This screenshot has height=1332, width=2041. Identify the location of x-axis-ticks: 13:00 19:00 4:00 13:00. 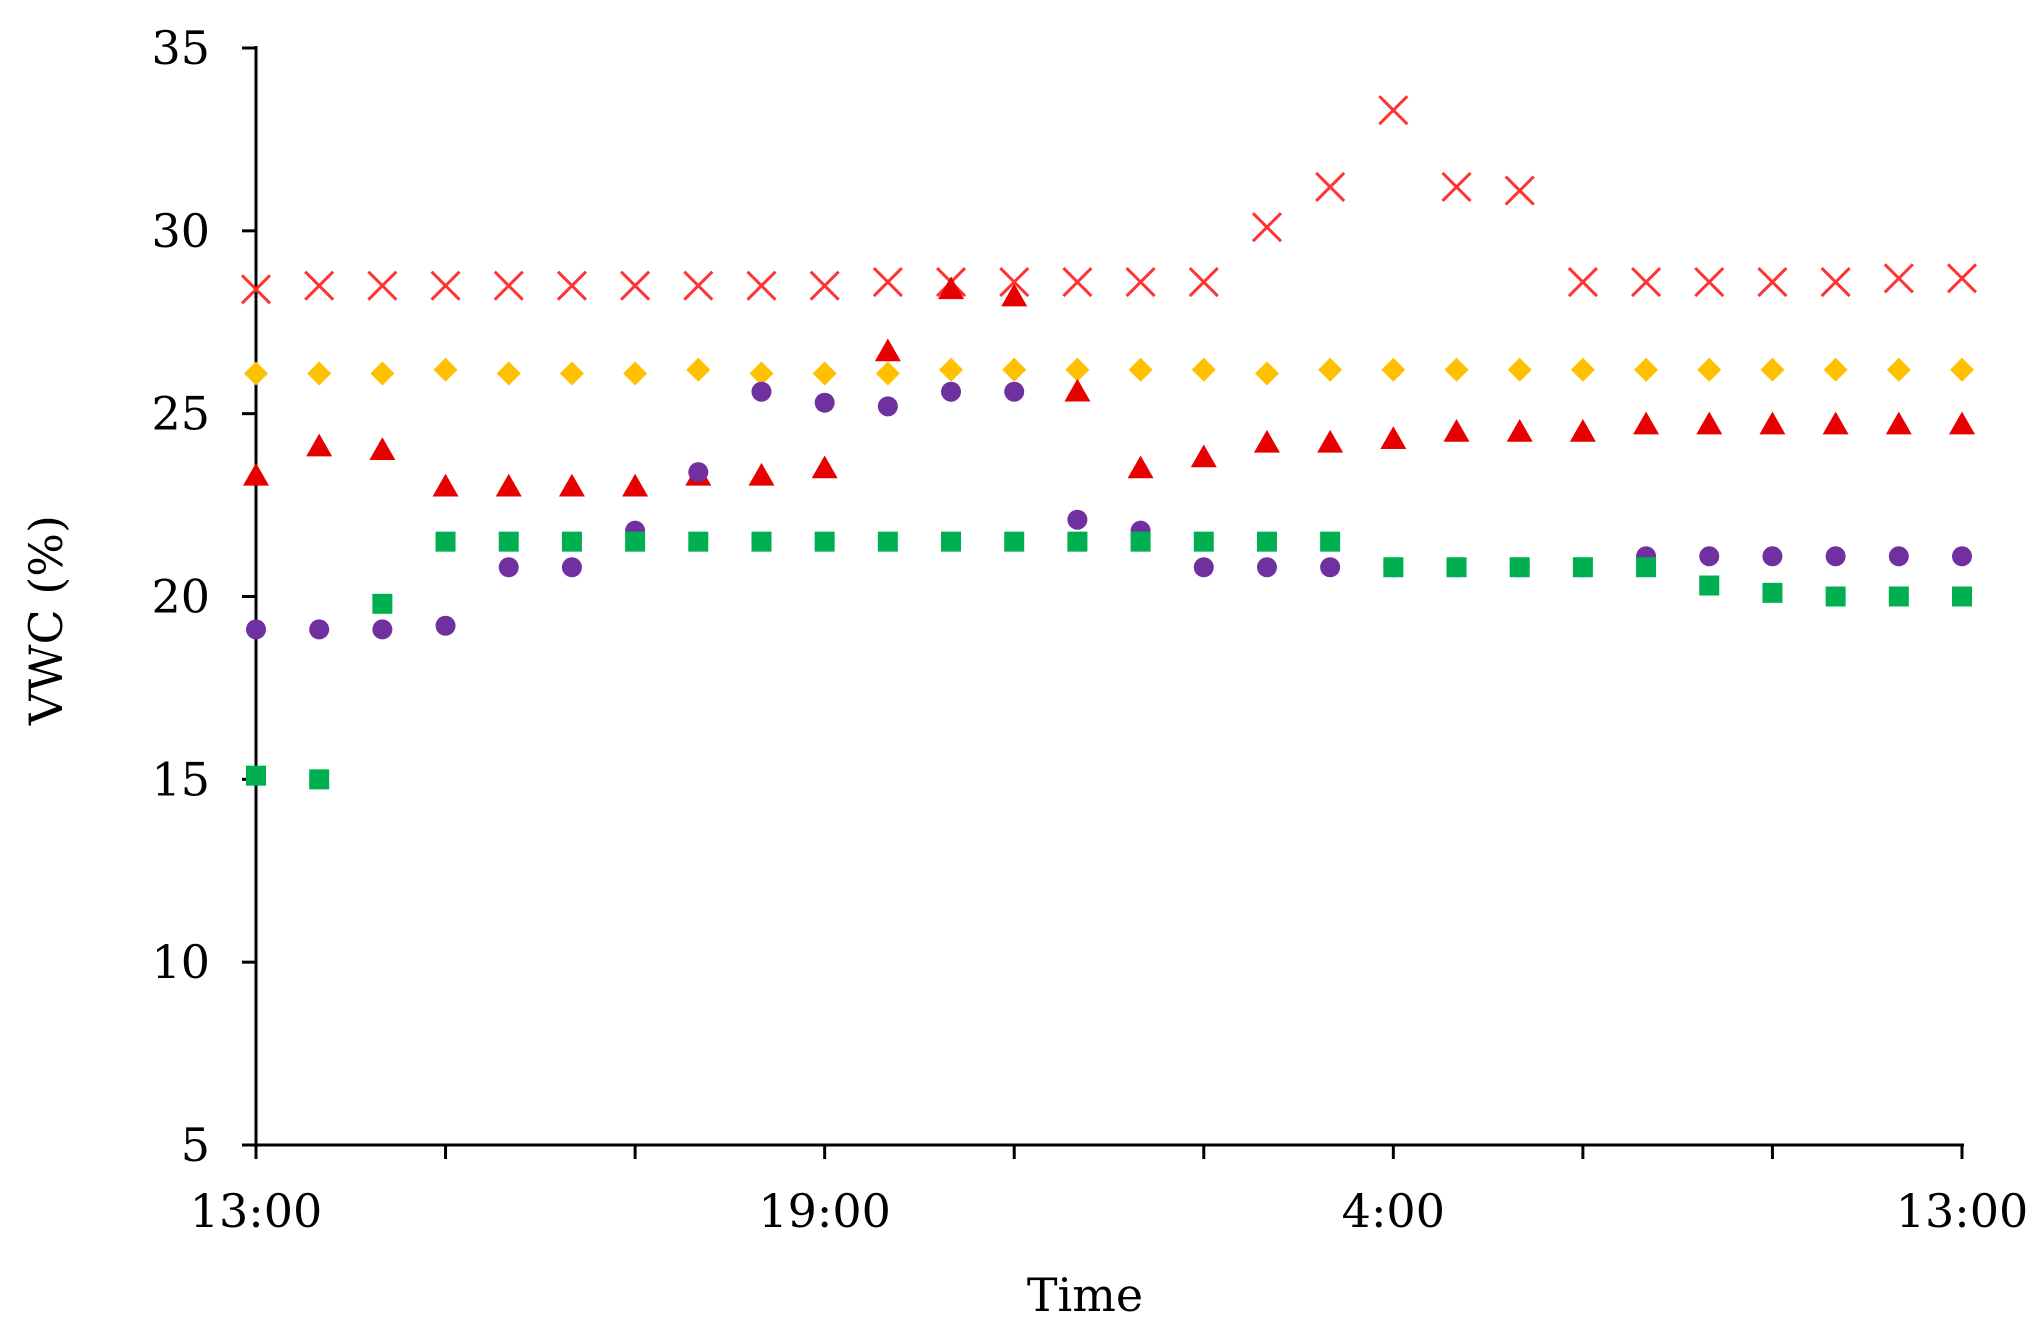
(1109, 1191).